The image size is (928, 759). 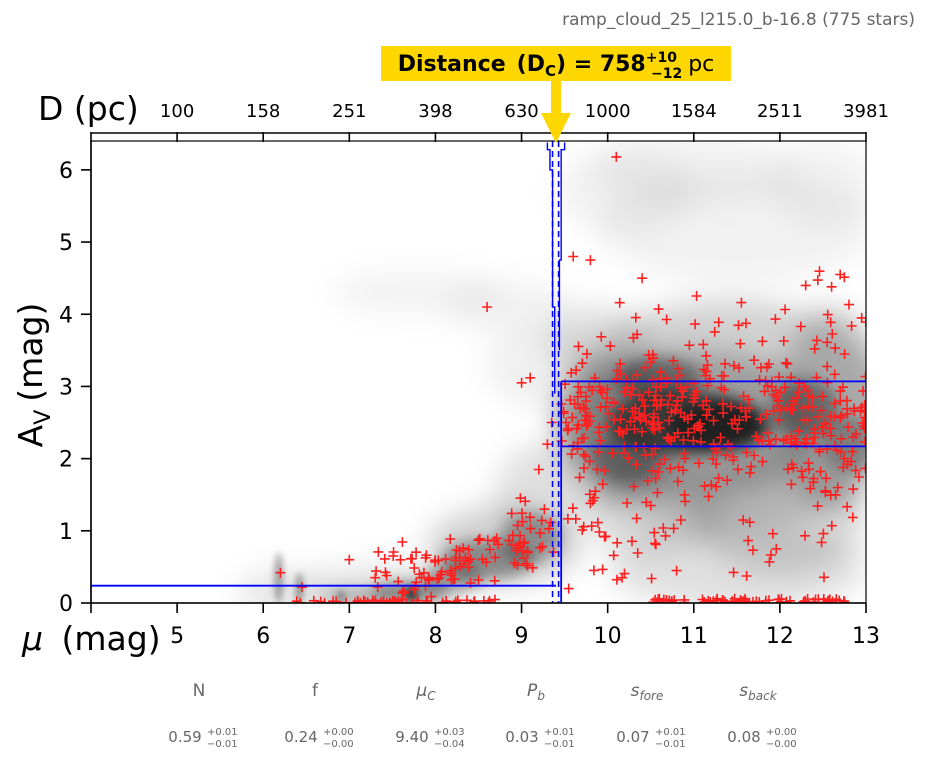 I want to click on parameter-name: Pb, so click(x=536, y=692).